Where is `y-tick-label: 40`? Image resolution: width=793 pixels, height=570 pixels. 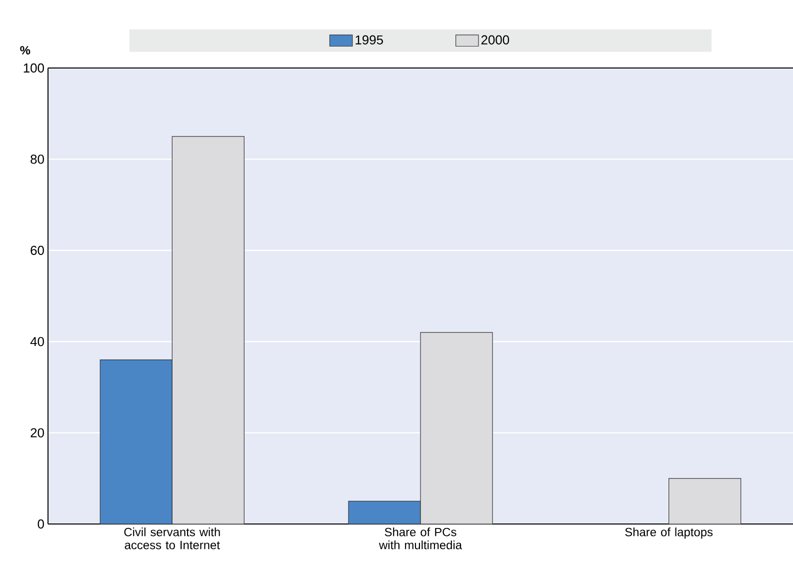 y-tick-label: 40 is located at coordinates (37, 341).